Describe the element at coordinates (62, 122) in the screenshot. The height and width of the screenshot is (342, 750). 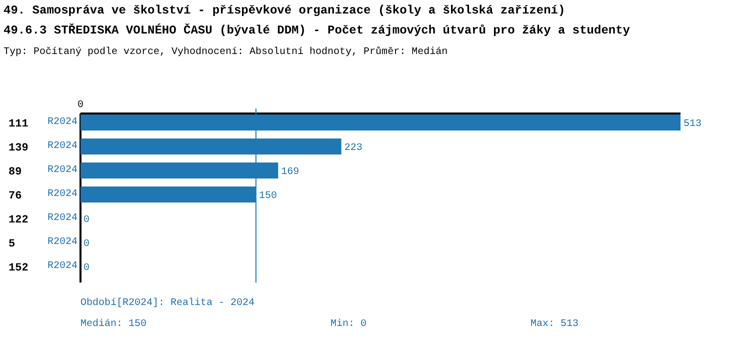
I see `series-label: R2024` at that location.